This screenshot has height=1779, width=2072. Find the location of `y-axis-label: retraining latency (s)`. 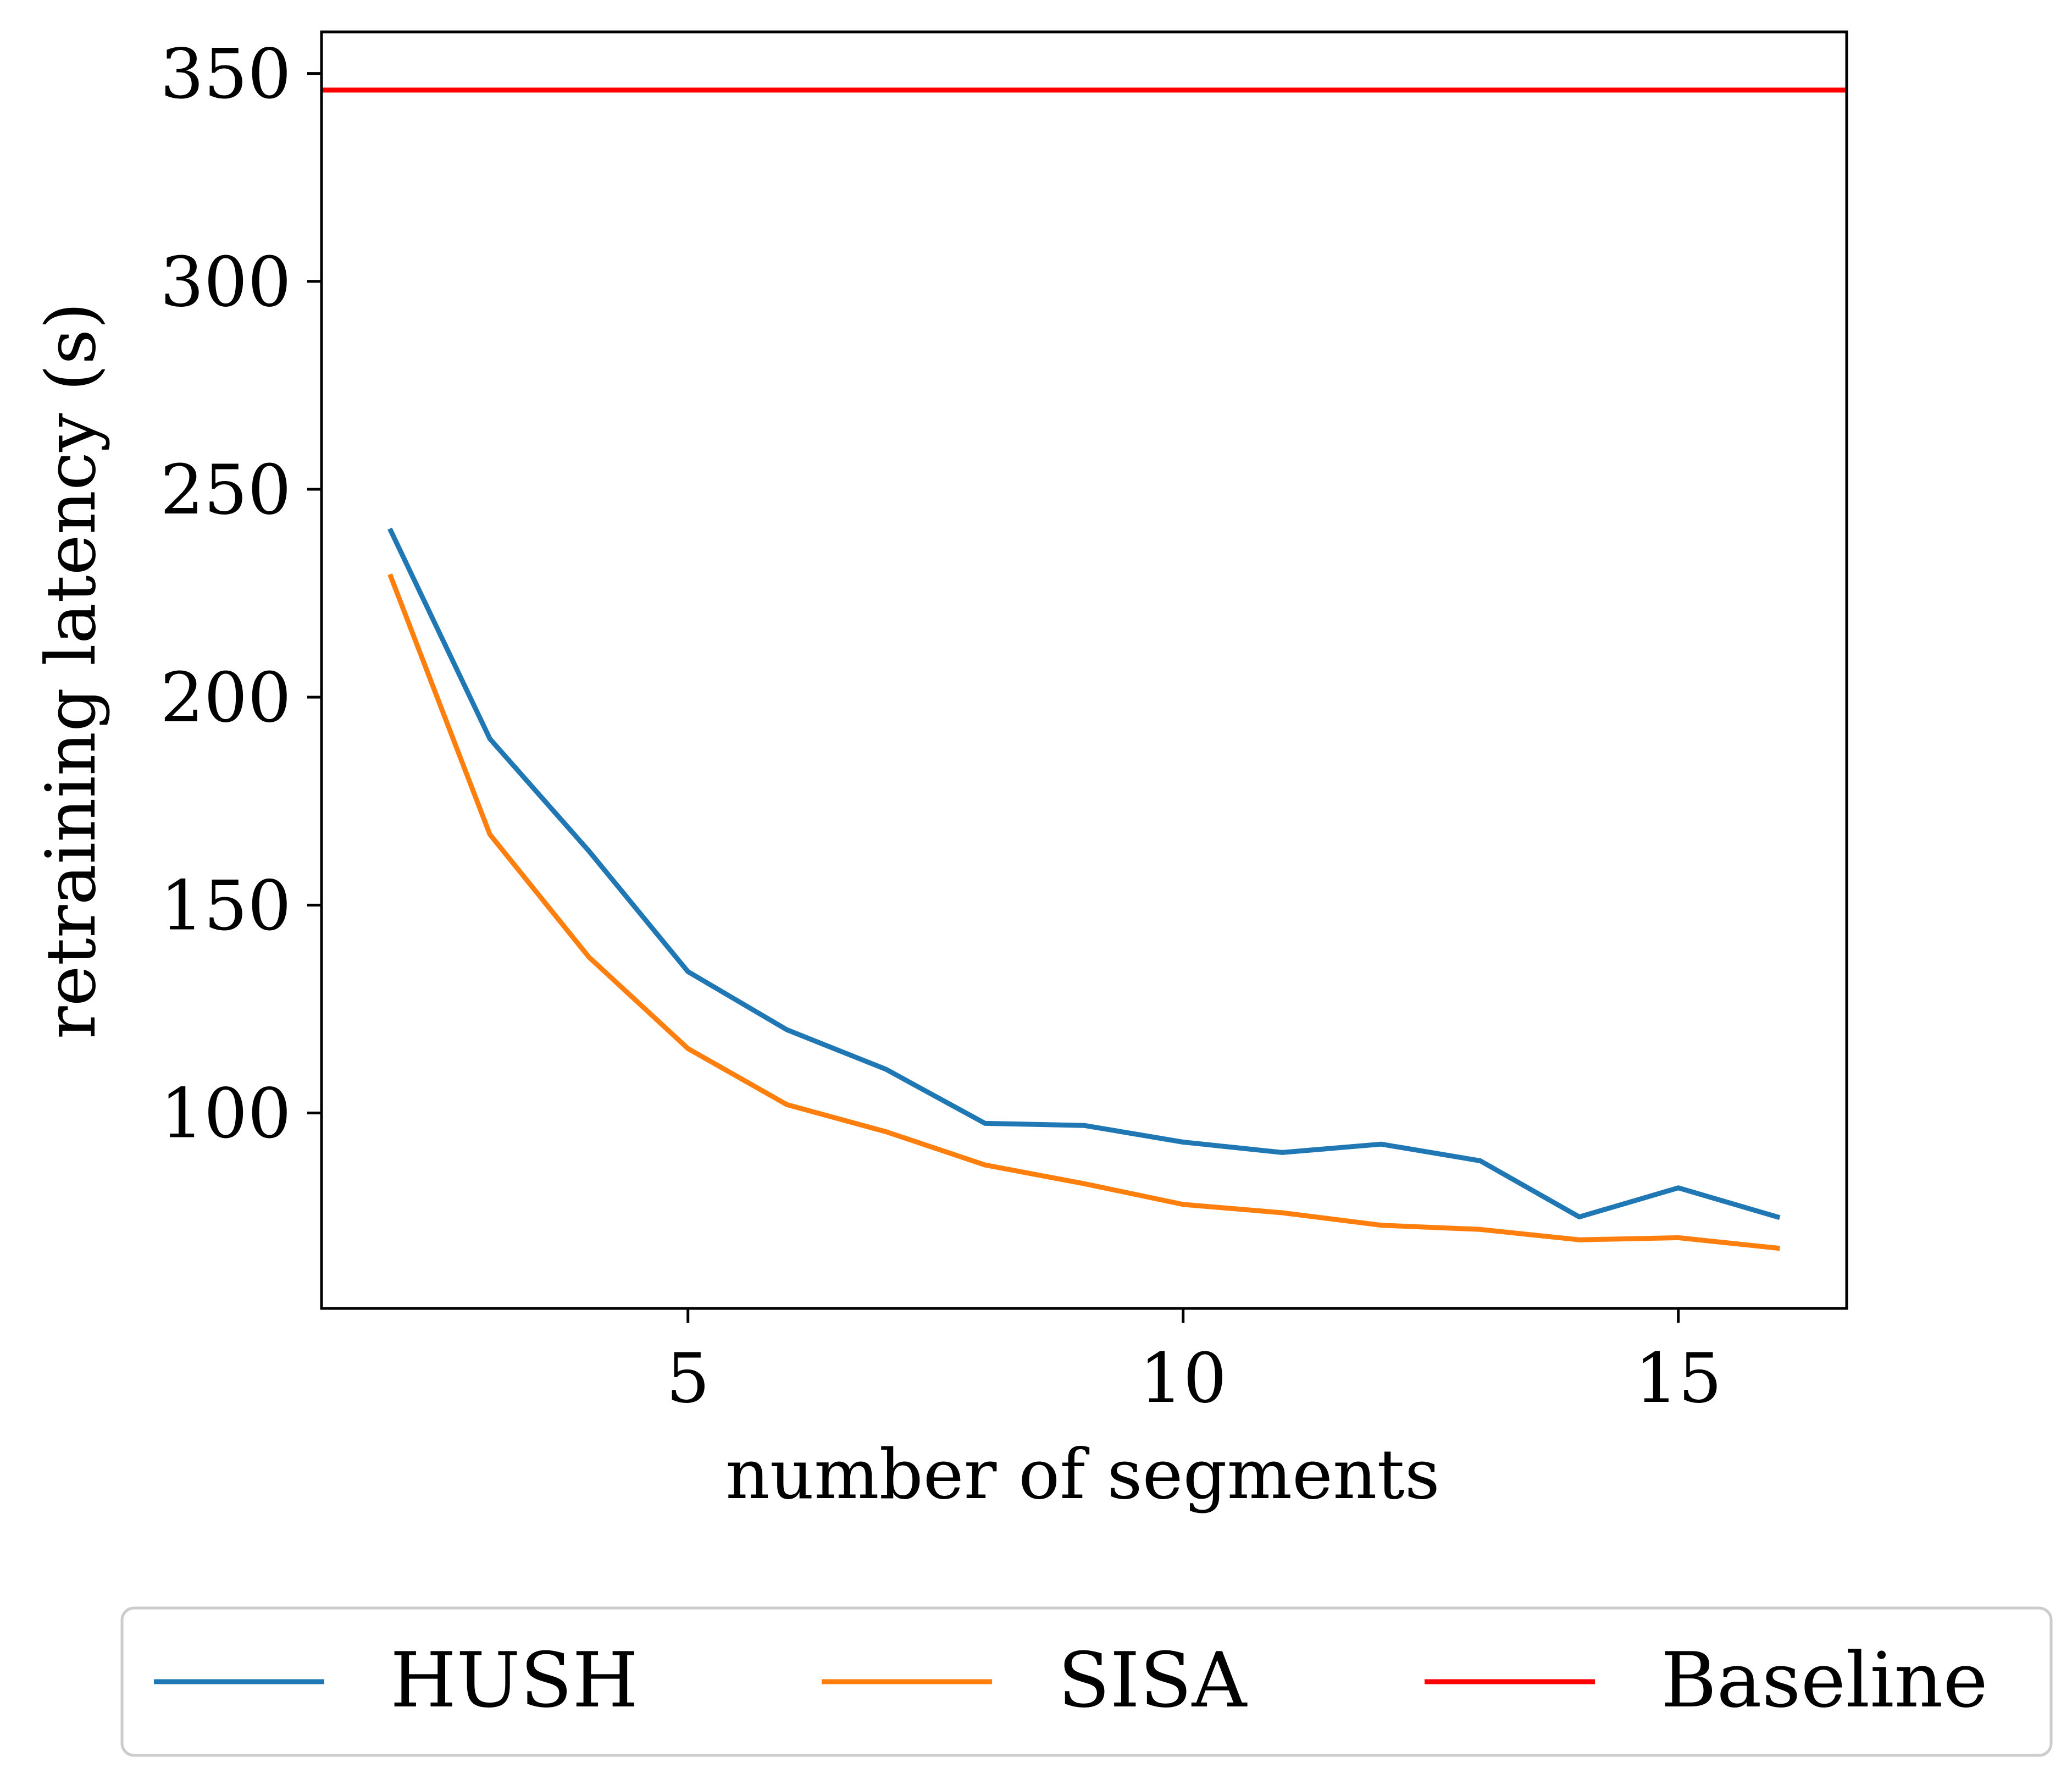

y-axis-label: retraining latency (s) is located at coordinates (71, 670).